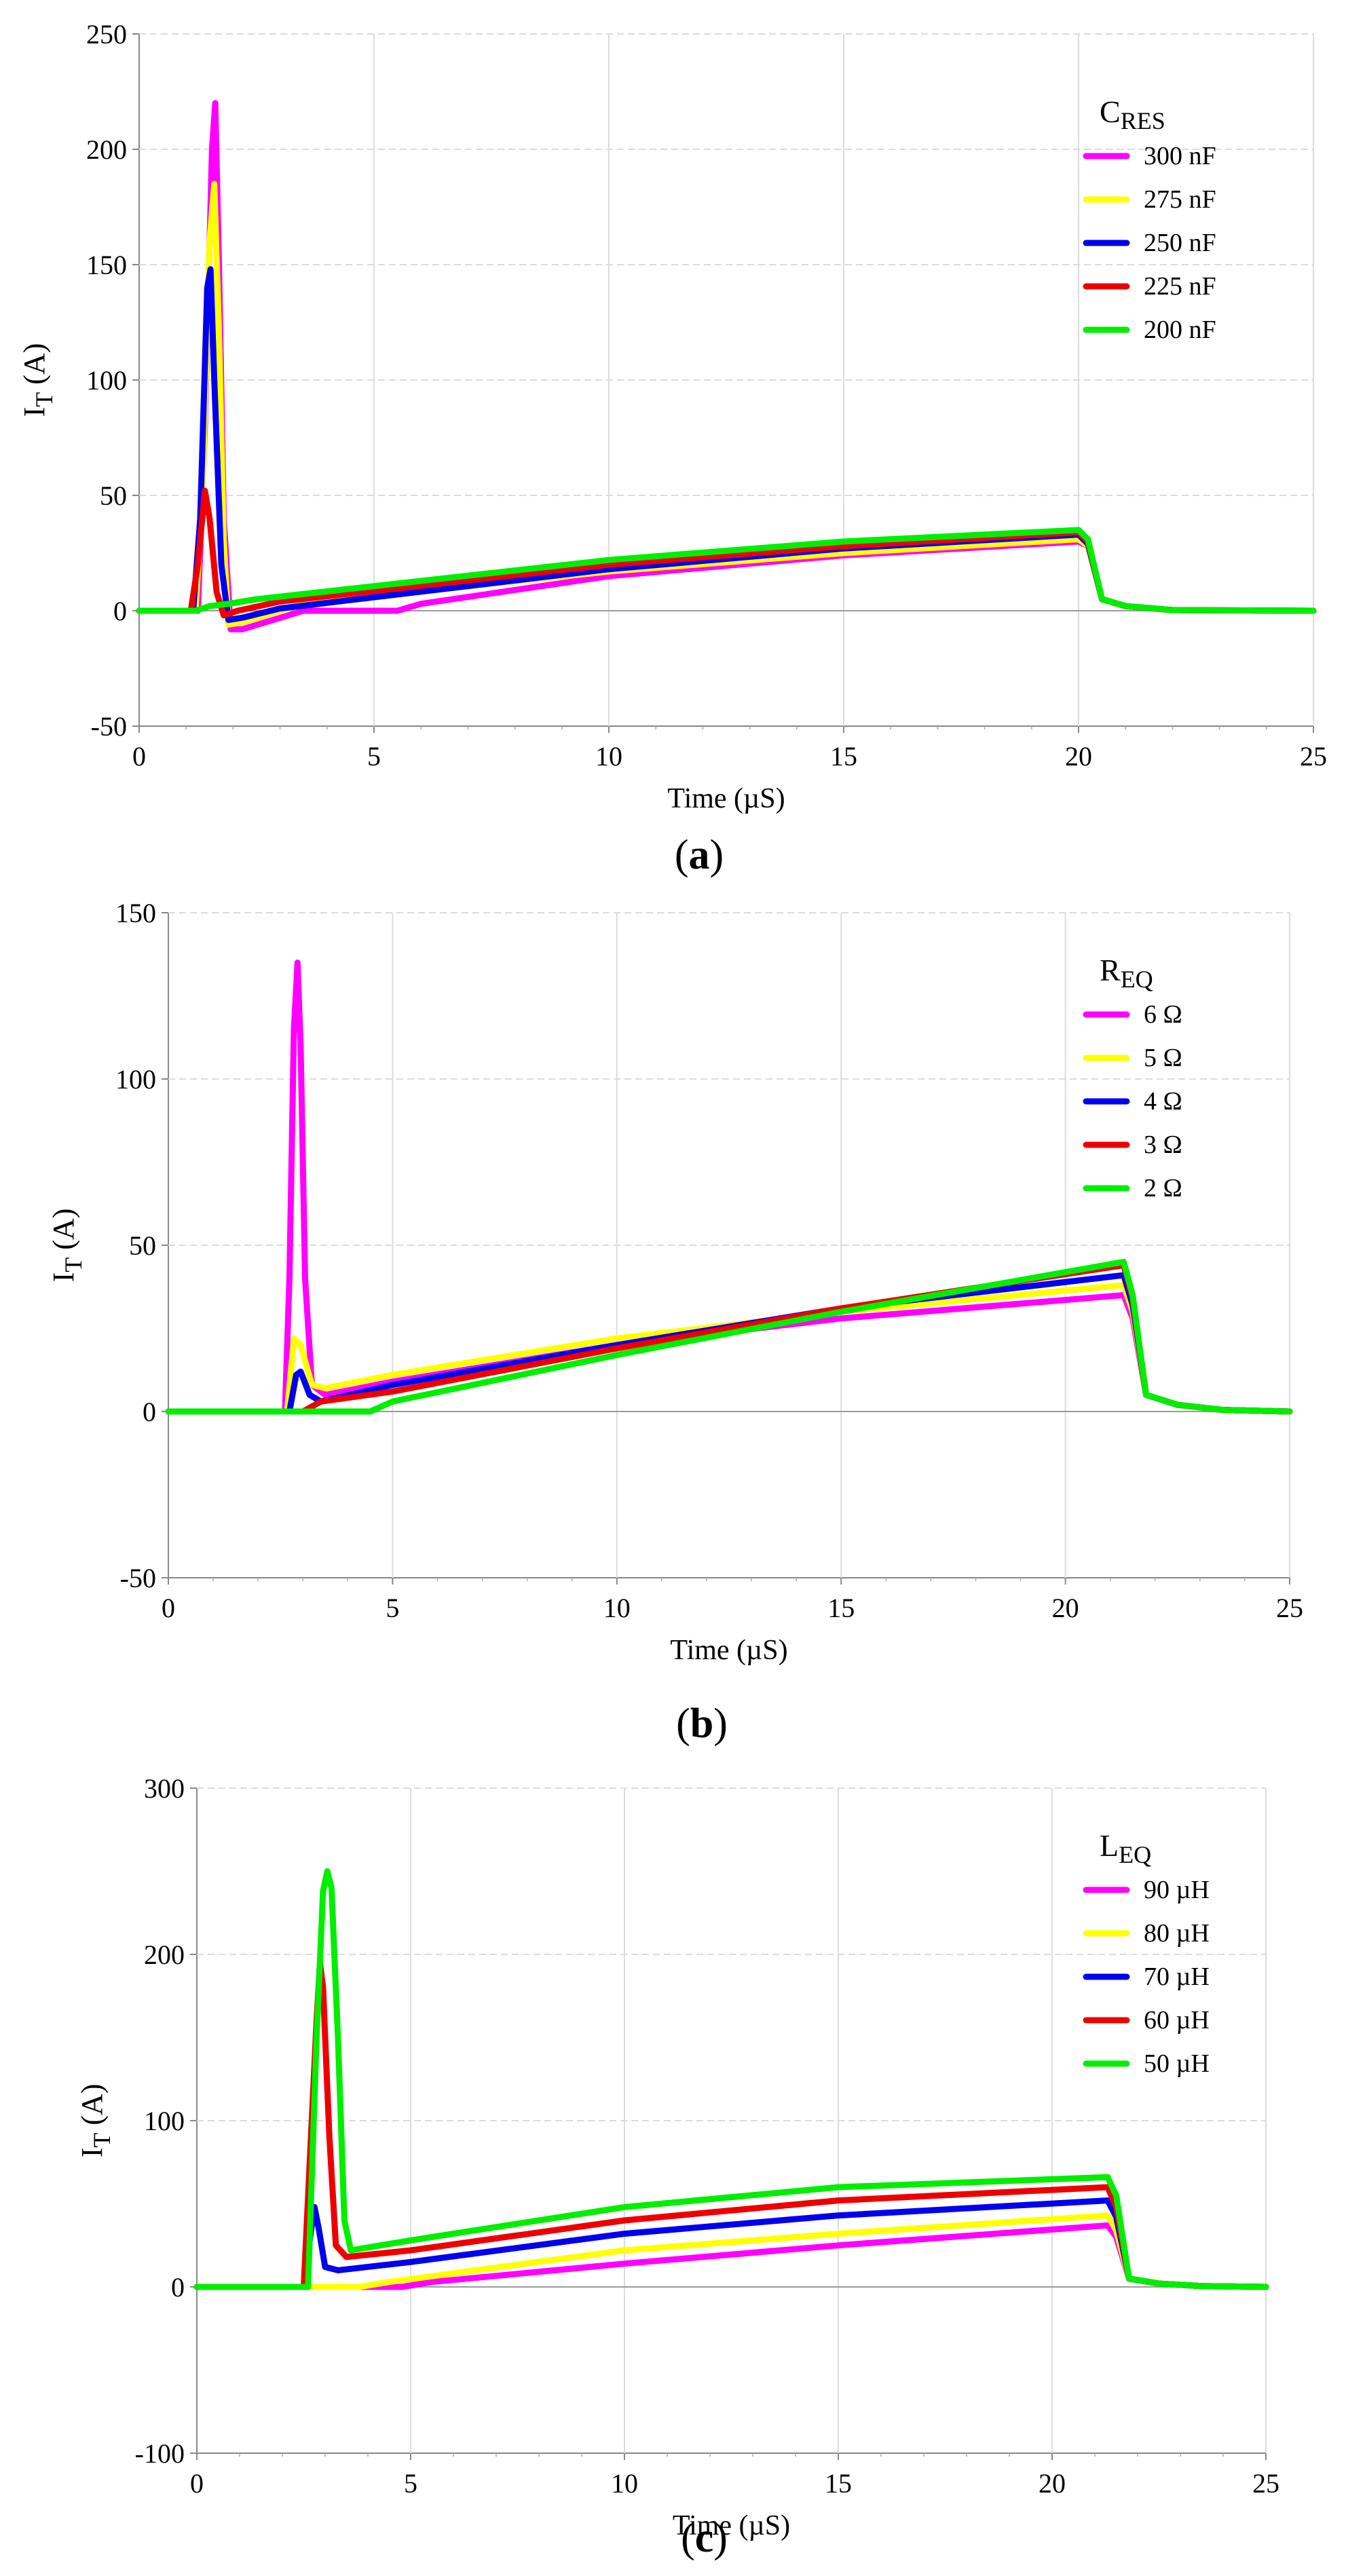  What do you see at coordinates (1163, 1145) in the screenshot?
I see `legend-entry: 3 Ω` at bounding box center [1163, 1145].